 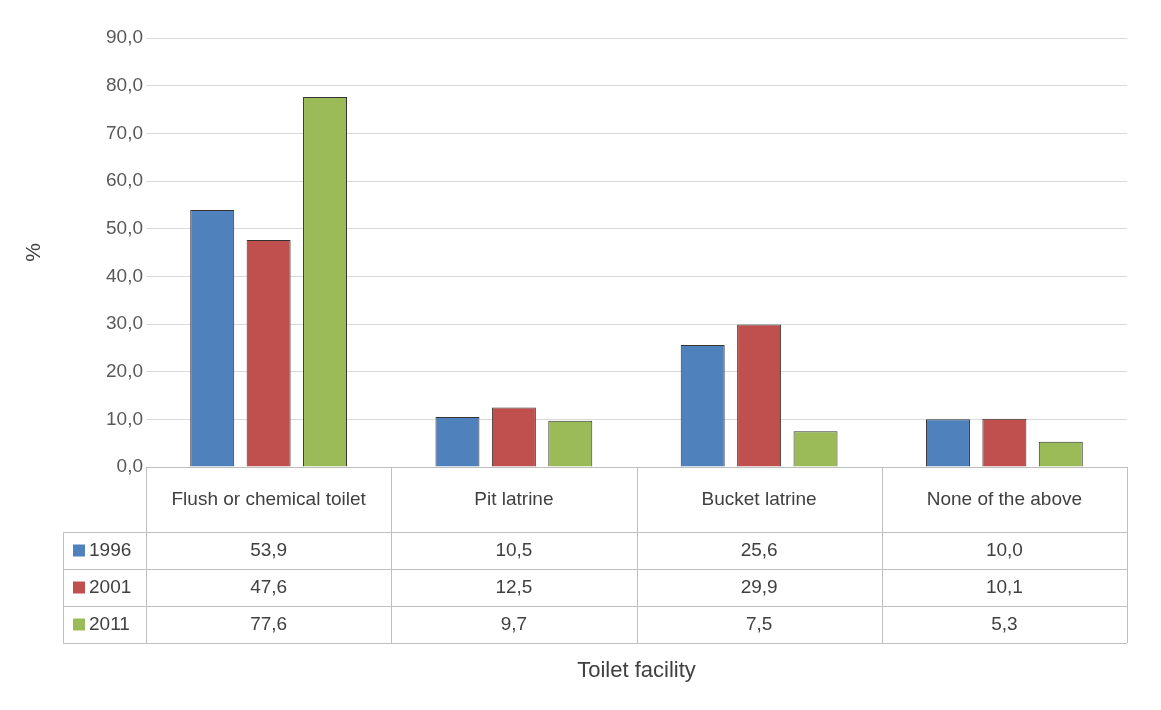 I want to click on data-label: 10,1, so click(x=1004, y=586).